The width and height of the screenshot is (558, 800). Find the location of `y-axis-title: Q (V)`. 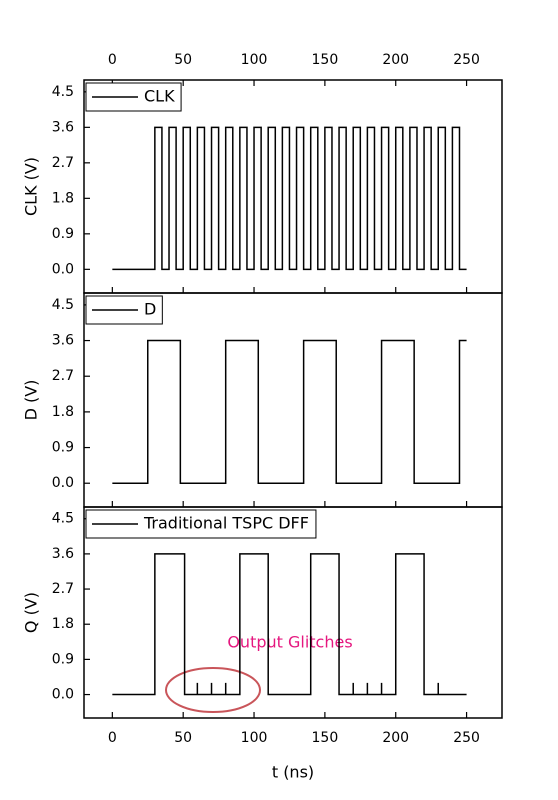

y-axis-title: Q (V) is located at coordinates (31, 612).